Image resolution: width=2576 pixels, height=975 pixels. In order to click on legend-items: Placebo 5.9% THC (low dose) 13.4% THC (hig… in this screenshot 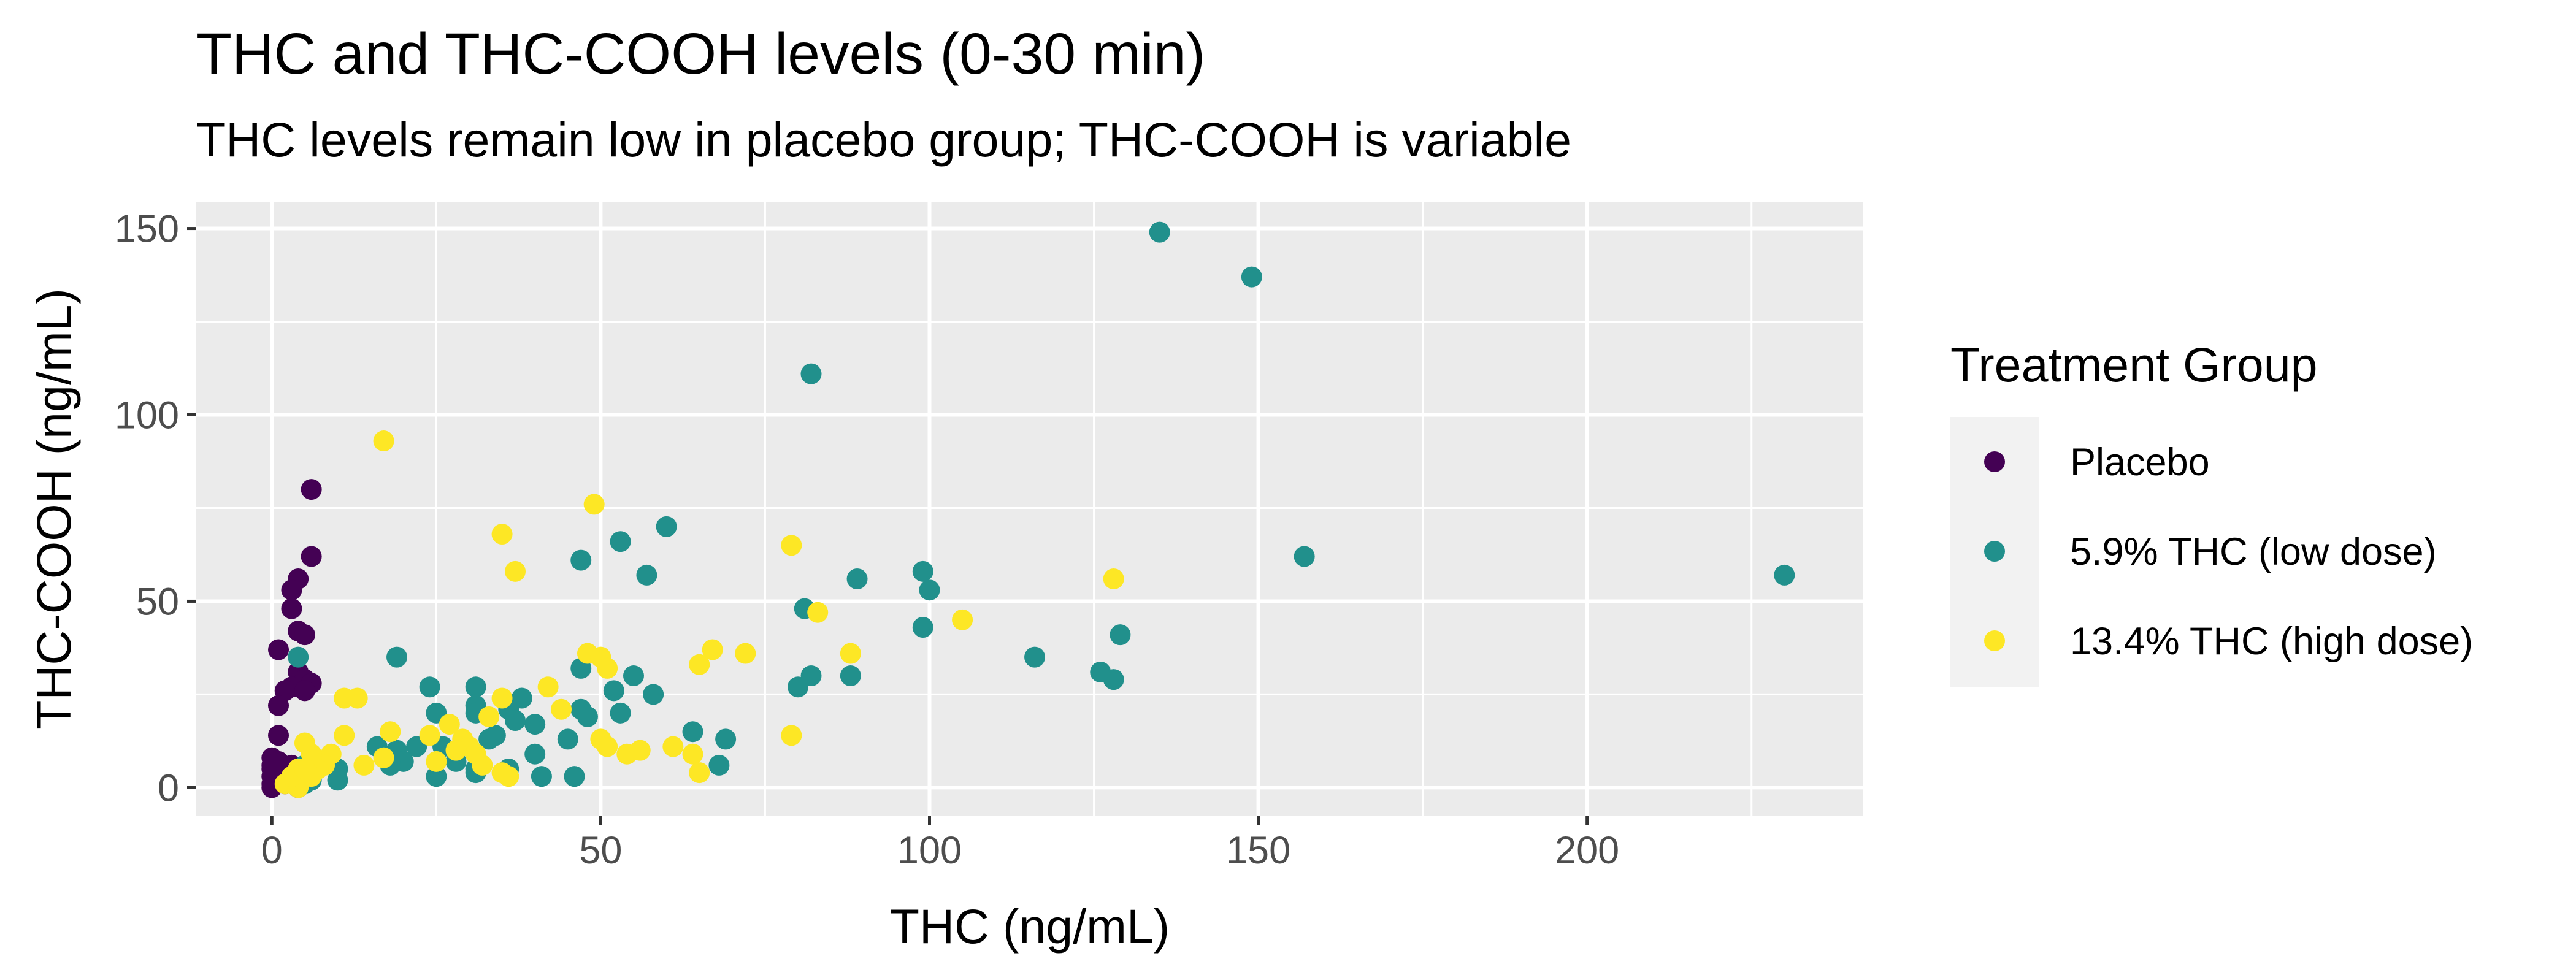, I will do `click(2228, 552)`.